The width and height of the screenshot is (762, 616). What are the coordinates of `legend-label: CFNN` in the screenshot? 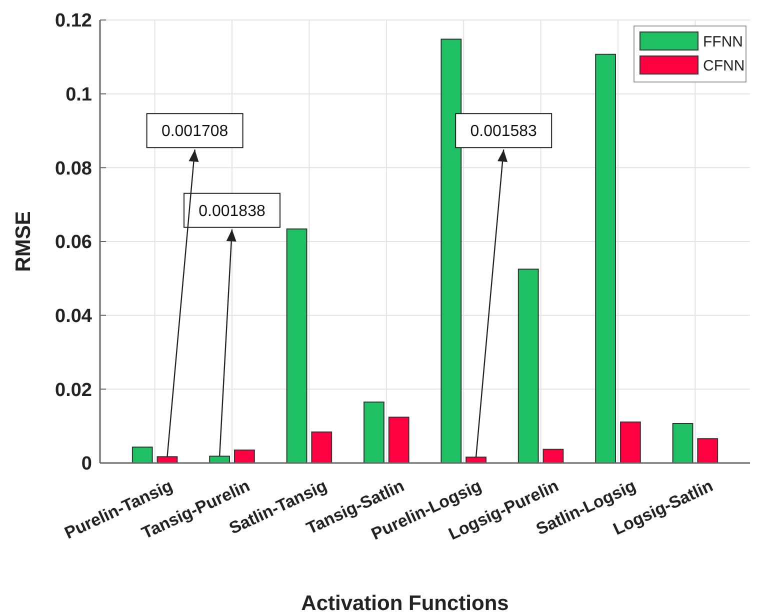 It's located at (724, 65).